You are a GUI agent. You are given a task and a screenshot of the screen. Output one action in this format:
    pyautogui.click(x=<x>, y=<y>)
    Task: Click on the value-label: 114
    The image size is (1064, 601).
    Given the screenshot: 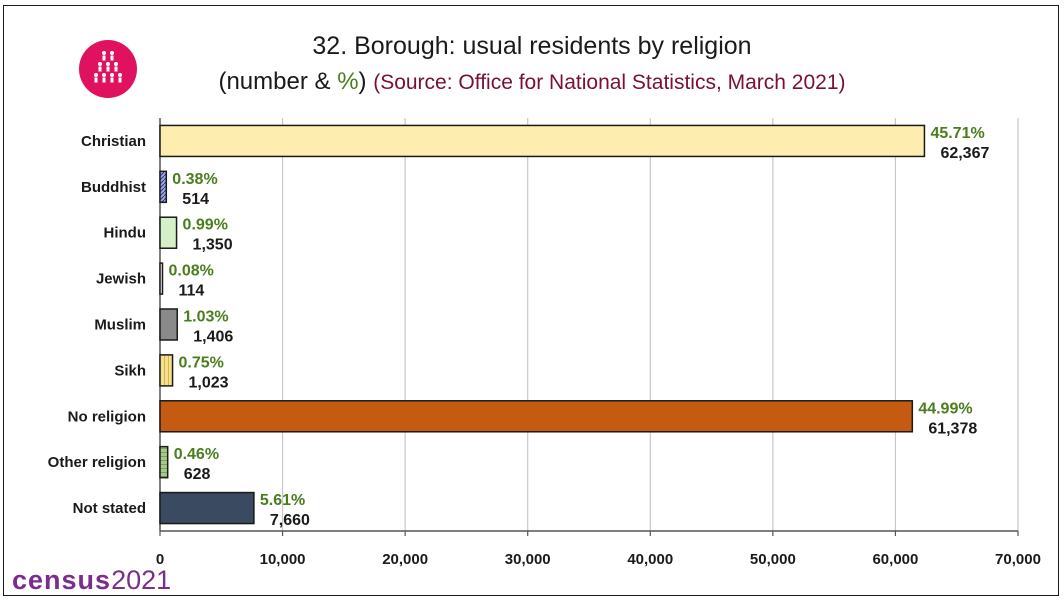 What is the action you would take?
    pyautogui.click(x=192, y=291)
    